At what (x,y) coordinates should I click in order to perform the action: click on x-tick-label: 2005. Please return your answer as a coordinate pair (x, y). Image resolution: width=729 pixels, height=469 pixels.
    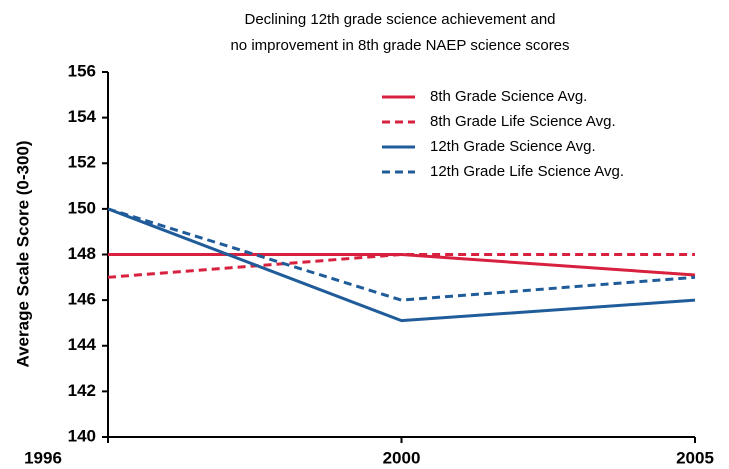
    Looking at the image, I should click on (695, 457).